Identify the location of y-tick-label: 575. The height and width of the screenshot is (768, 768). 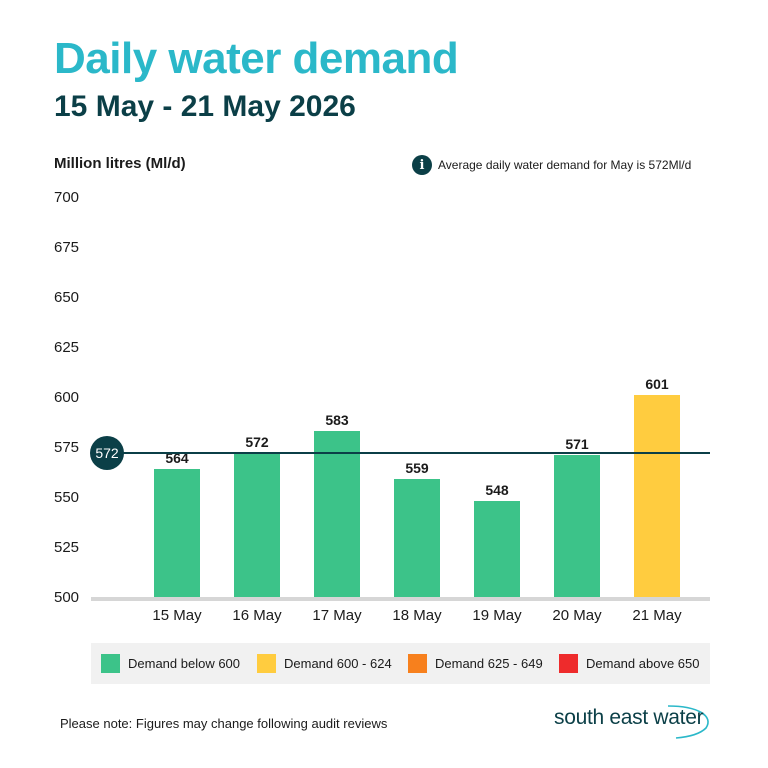
(66, 447).